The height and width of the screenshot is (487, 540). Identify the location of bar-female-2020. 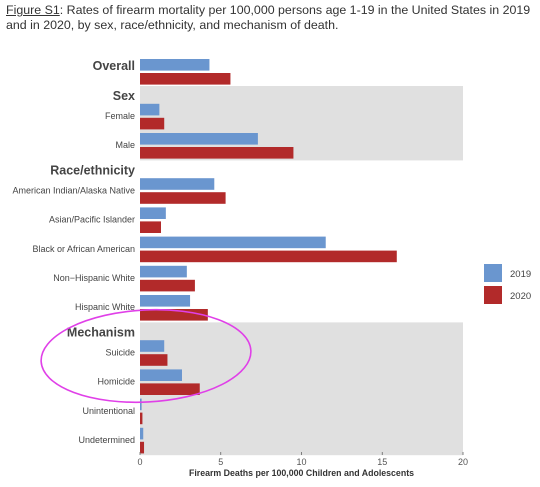
(152, 123).